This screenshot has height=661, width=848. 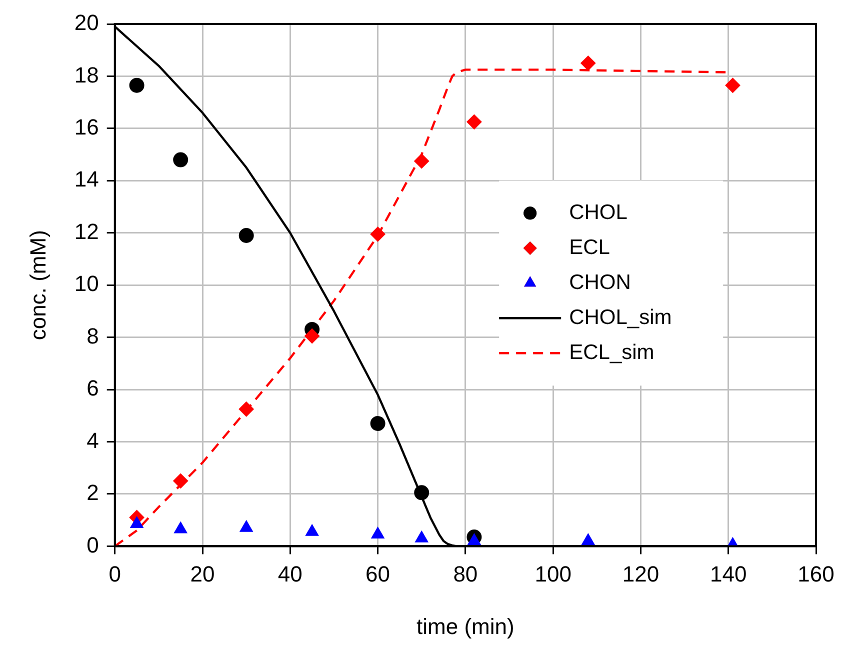 I want to click on legend-label: ECL_sim, so click(x=611, y=352).